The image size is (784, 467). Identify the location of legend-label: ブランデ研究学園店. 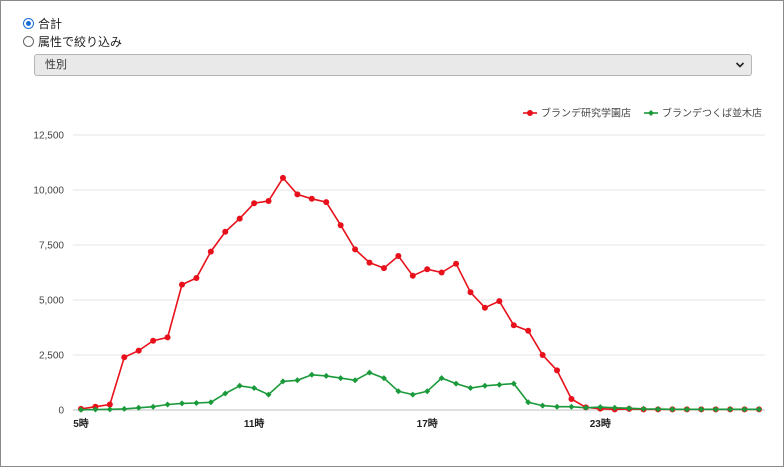
(586, 113).